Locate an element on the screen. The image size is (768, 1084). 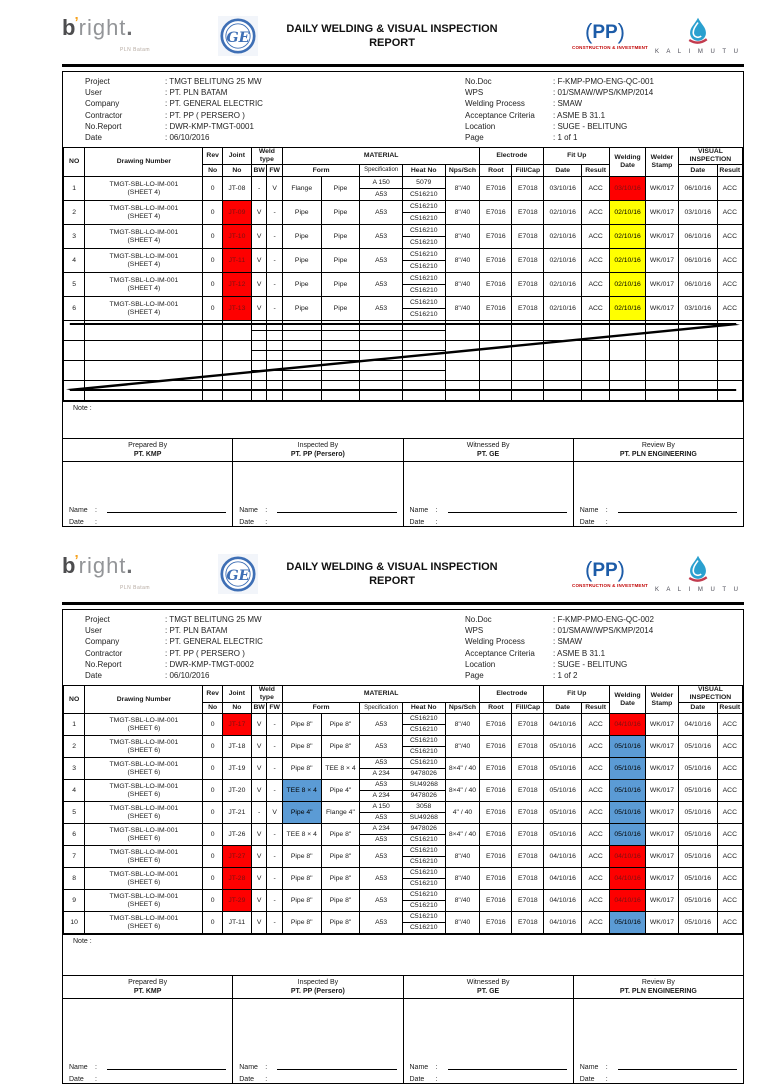
signature-header: Witnessed By PT. GE is located at coordinates (488, 451).